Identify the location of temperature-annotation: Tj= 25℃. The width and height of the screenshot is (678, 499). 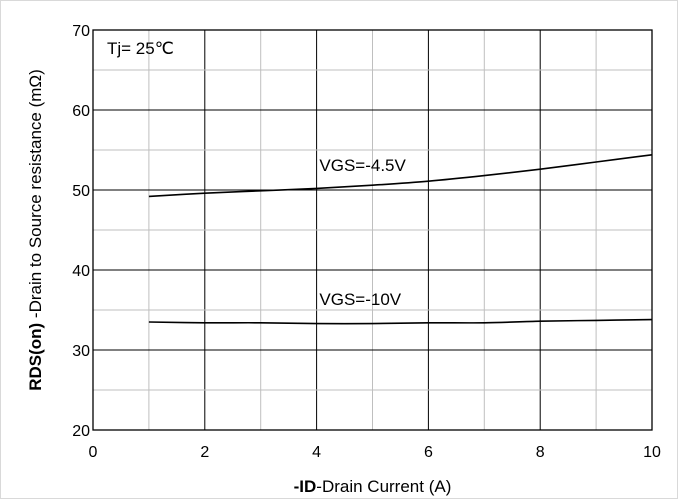
(140, 48).